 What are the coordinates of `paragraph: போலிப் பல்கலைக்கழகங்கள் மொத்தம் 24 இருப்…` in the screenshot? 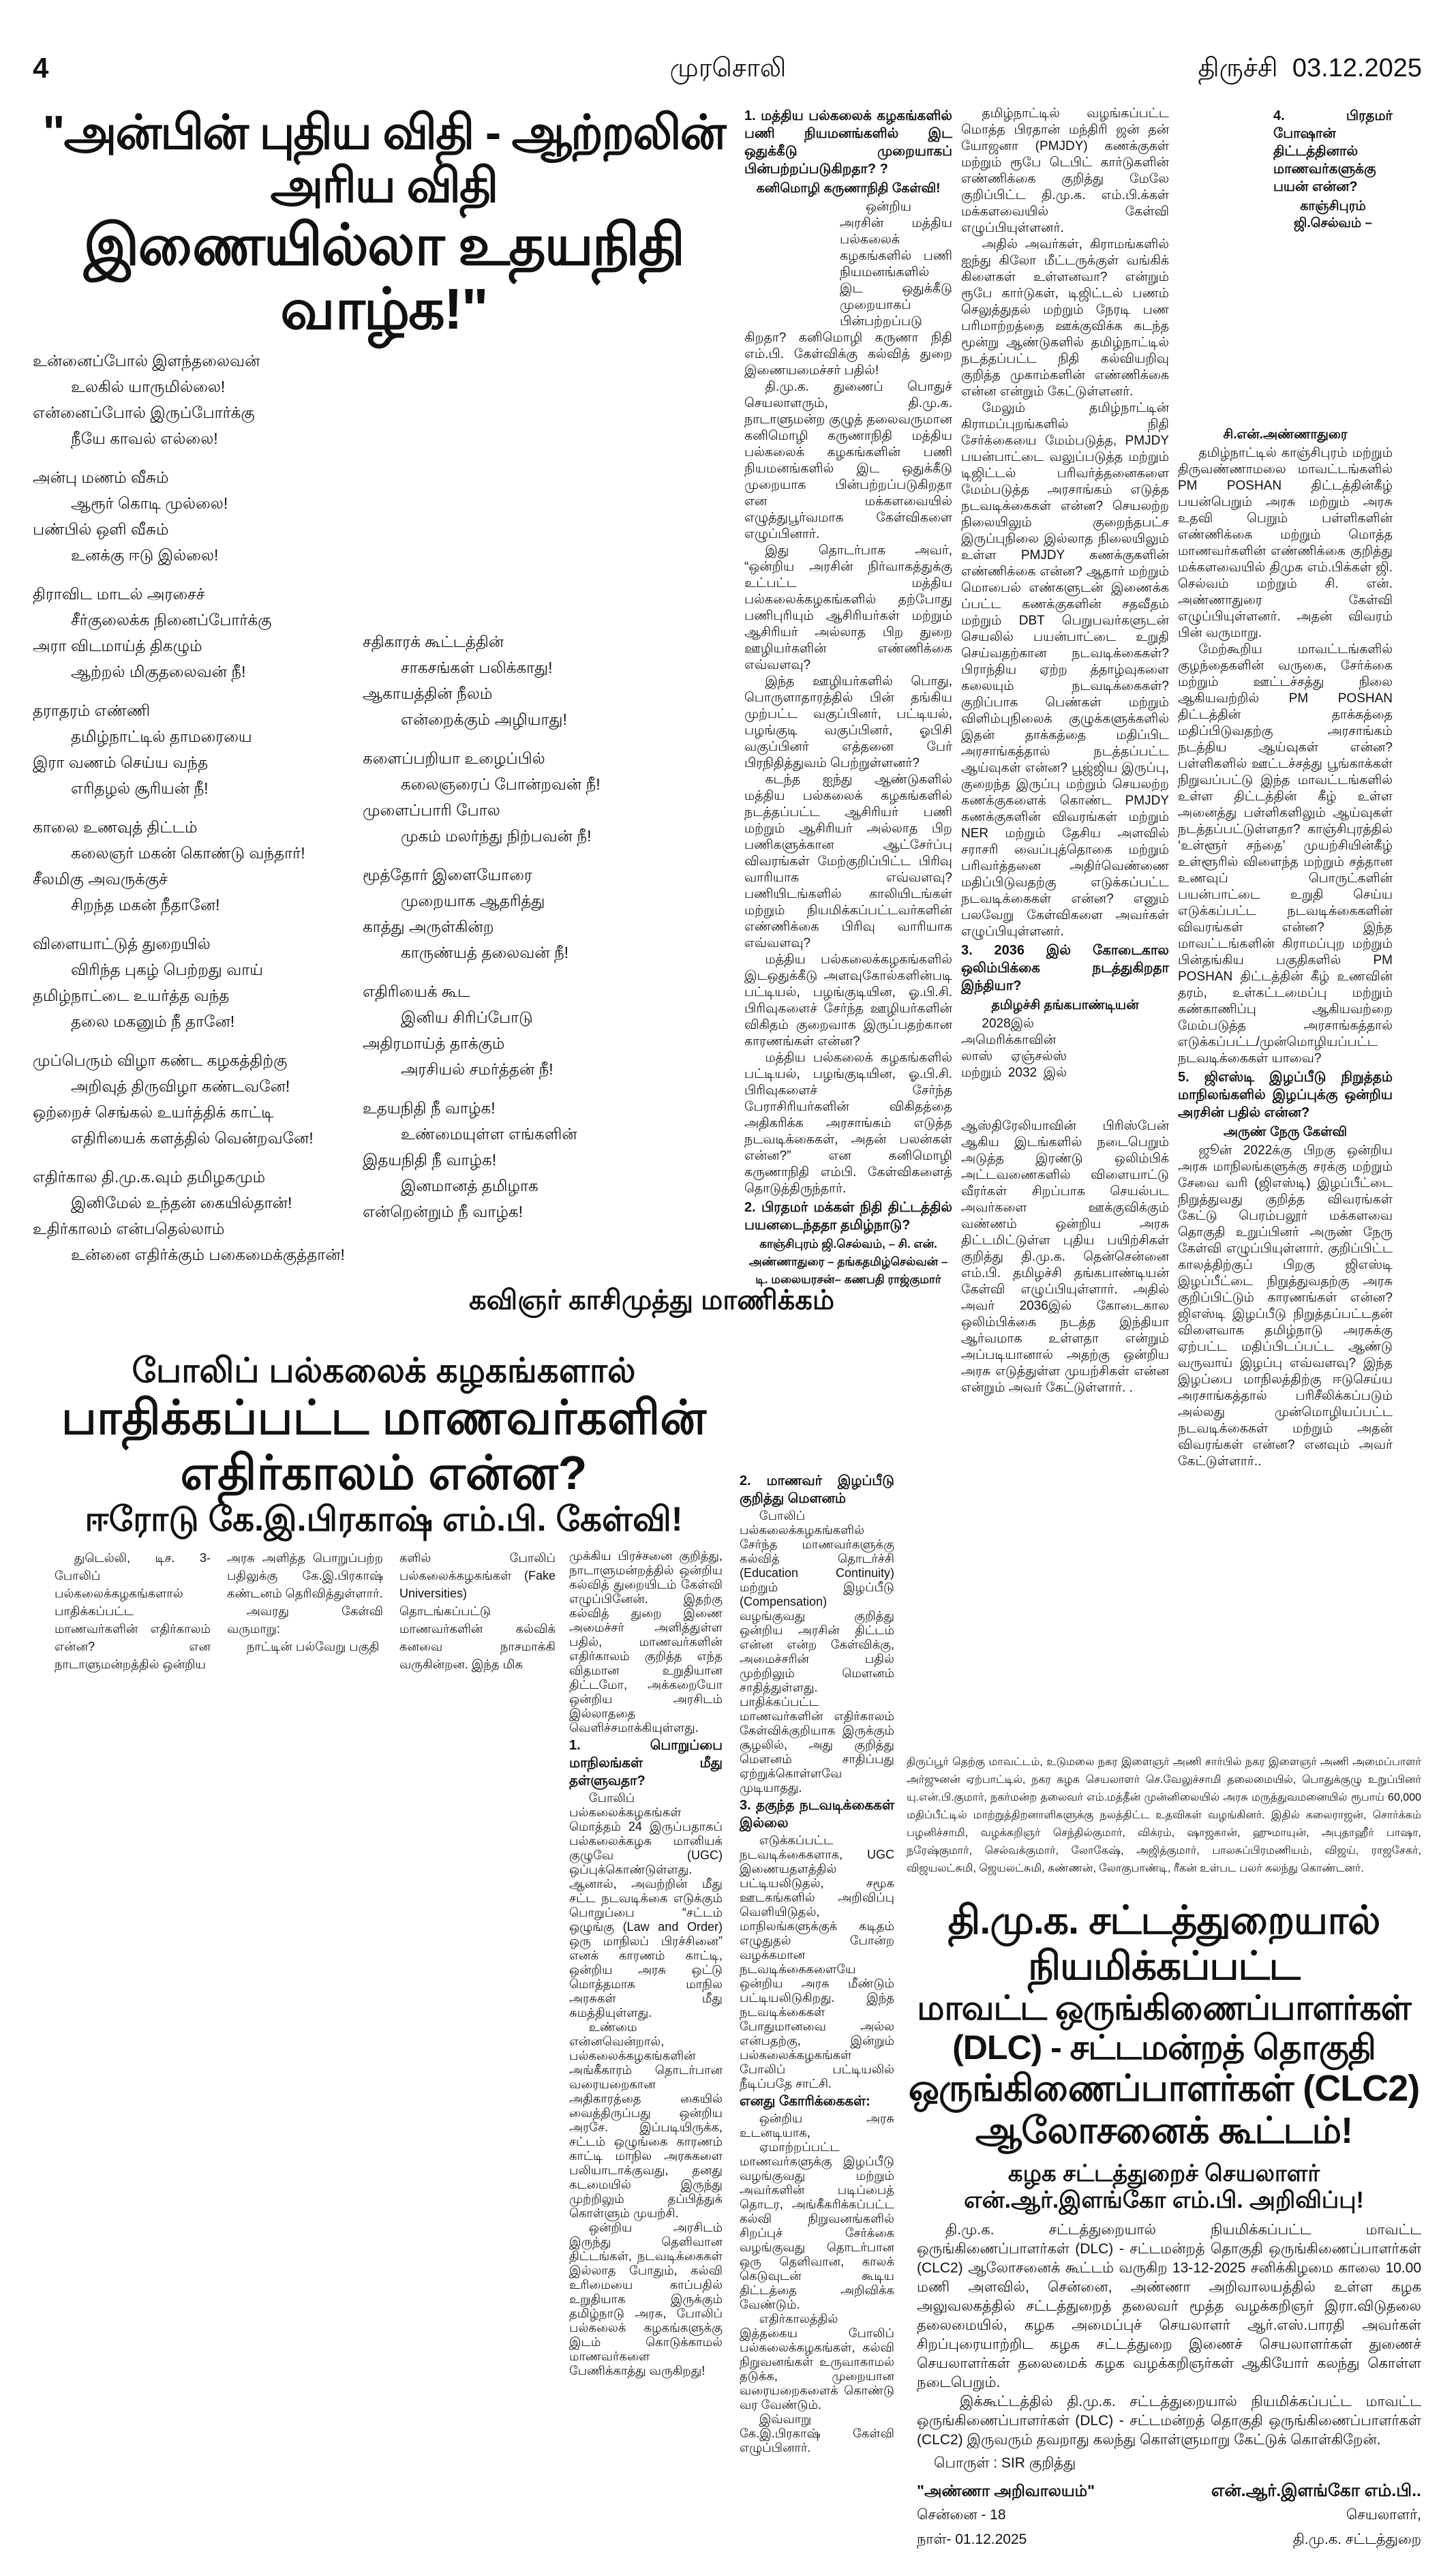 It's located at (646, 1905).